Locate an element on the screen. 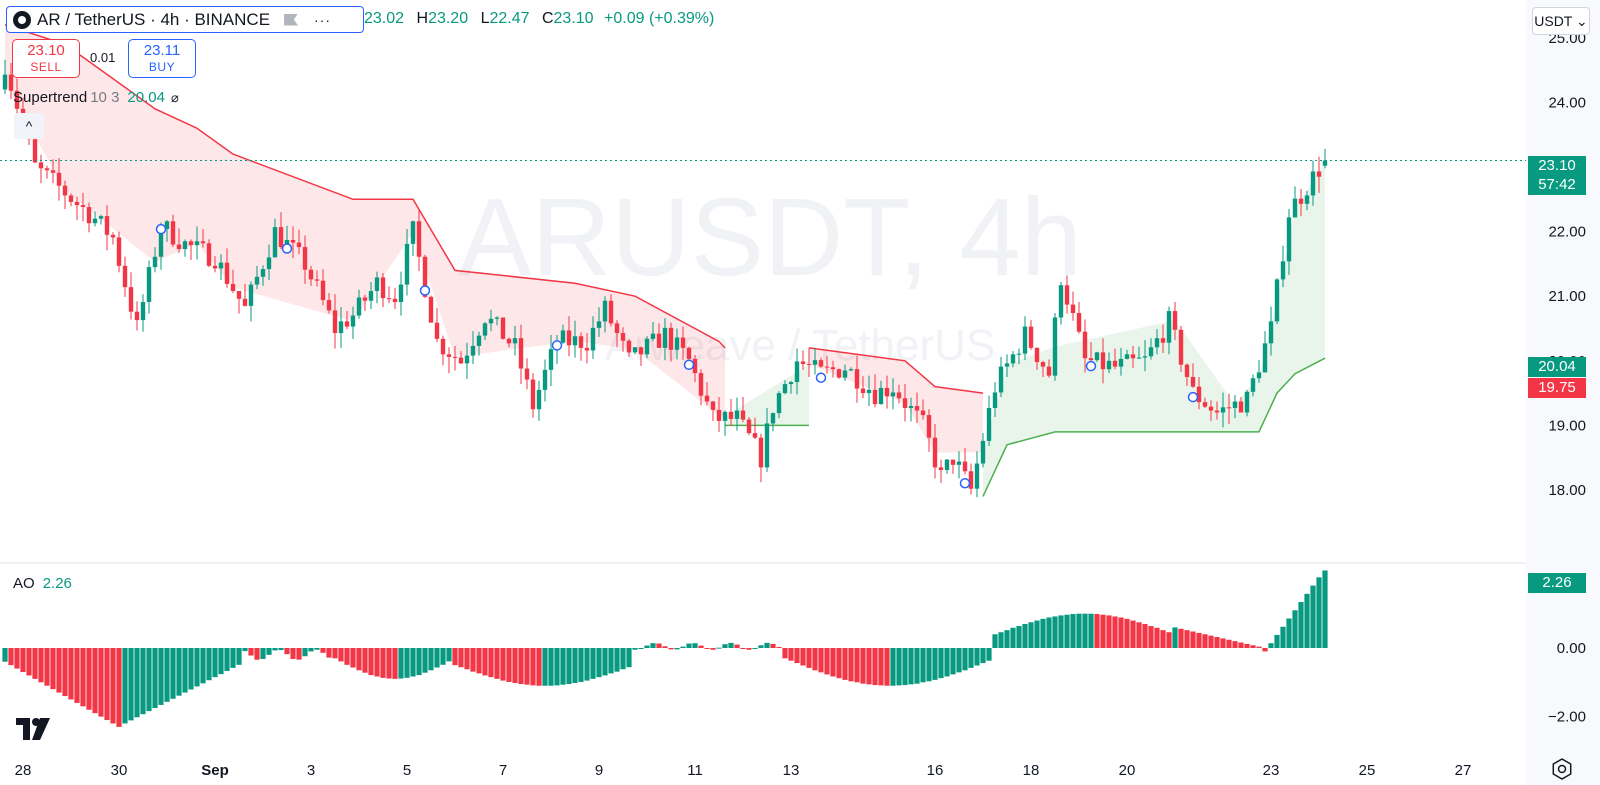 Image resolution: width=1600 pixels, height=785 pixels. currency-select: USDT ⌄ is located at coordinates (1561, 21).